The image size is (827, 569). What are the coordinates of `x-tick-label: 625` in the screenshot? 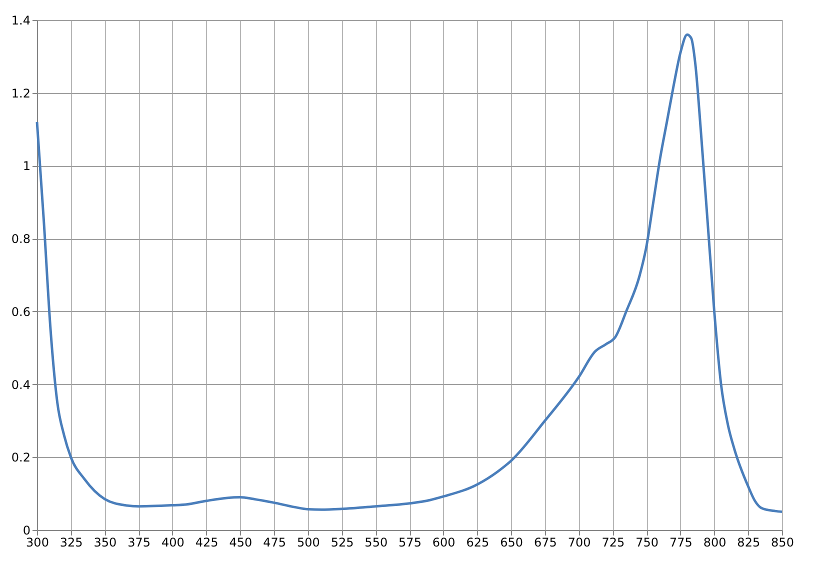 It's located at (478, 543).